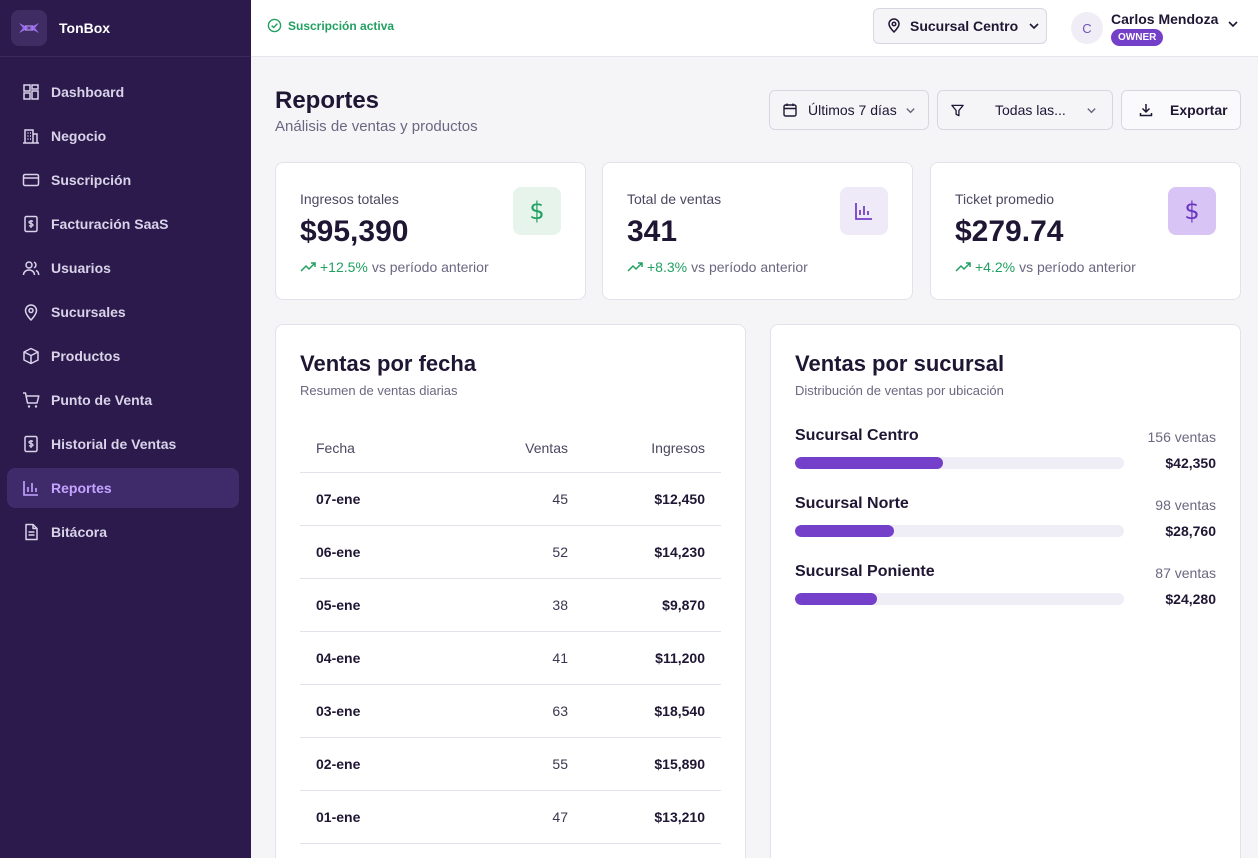  I want to click on sales-count-cell: 55, so click(505, 764).